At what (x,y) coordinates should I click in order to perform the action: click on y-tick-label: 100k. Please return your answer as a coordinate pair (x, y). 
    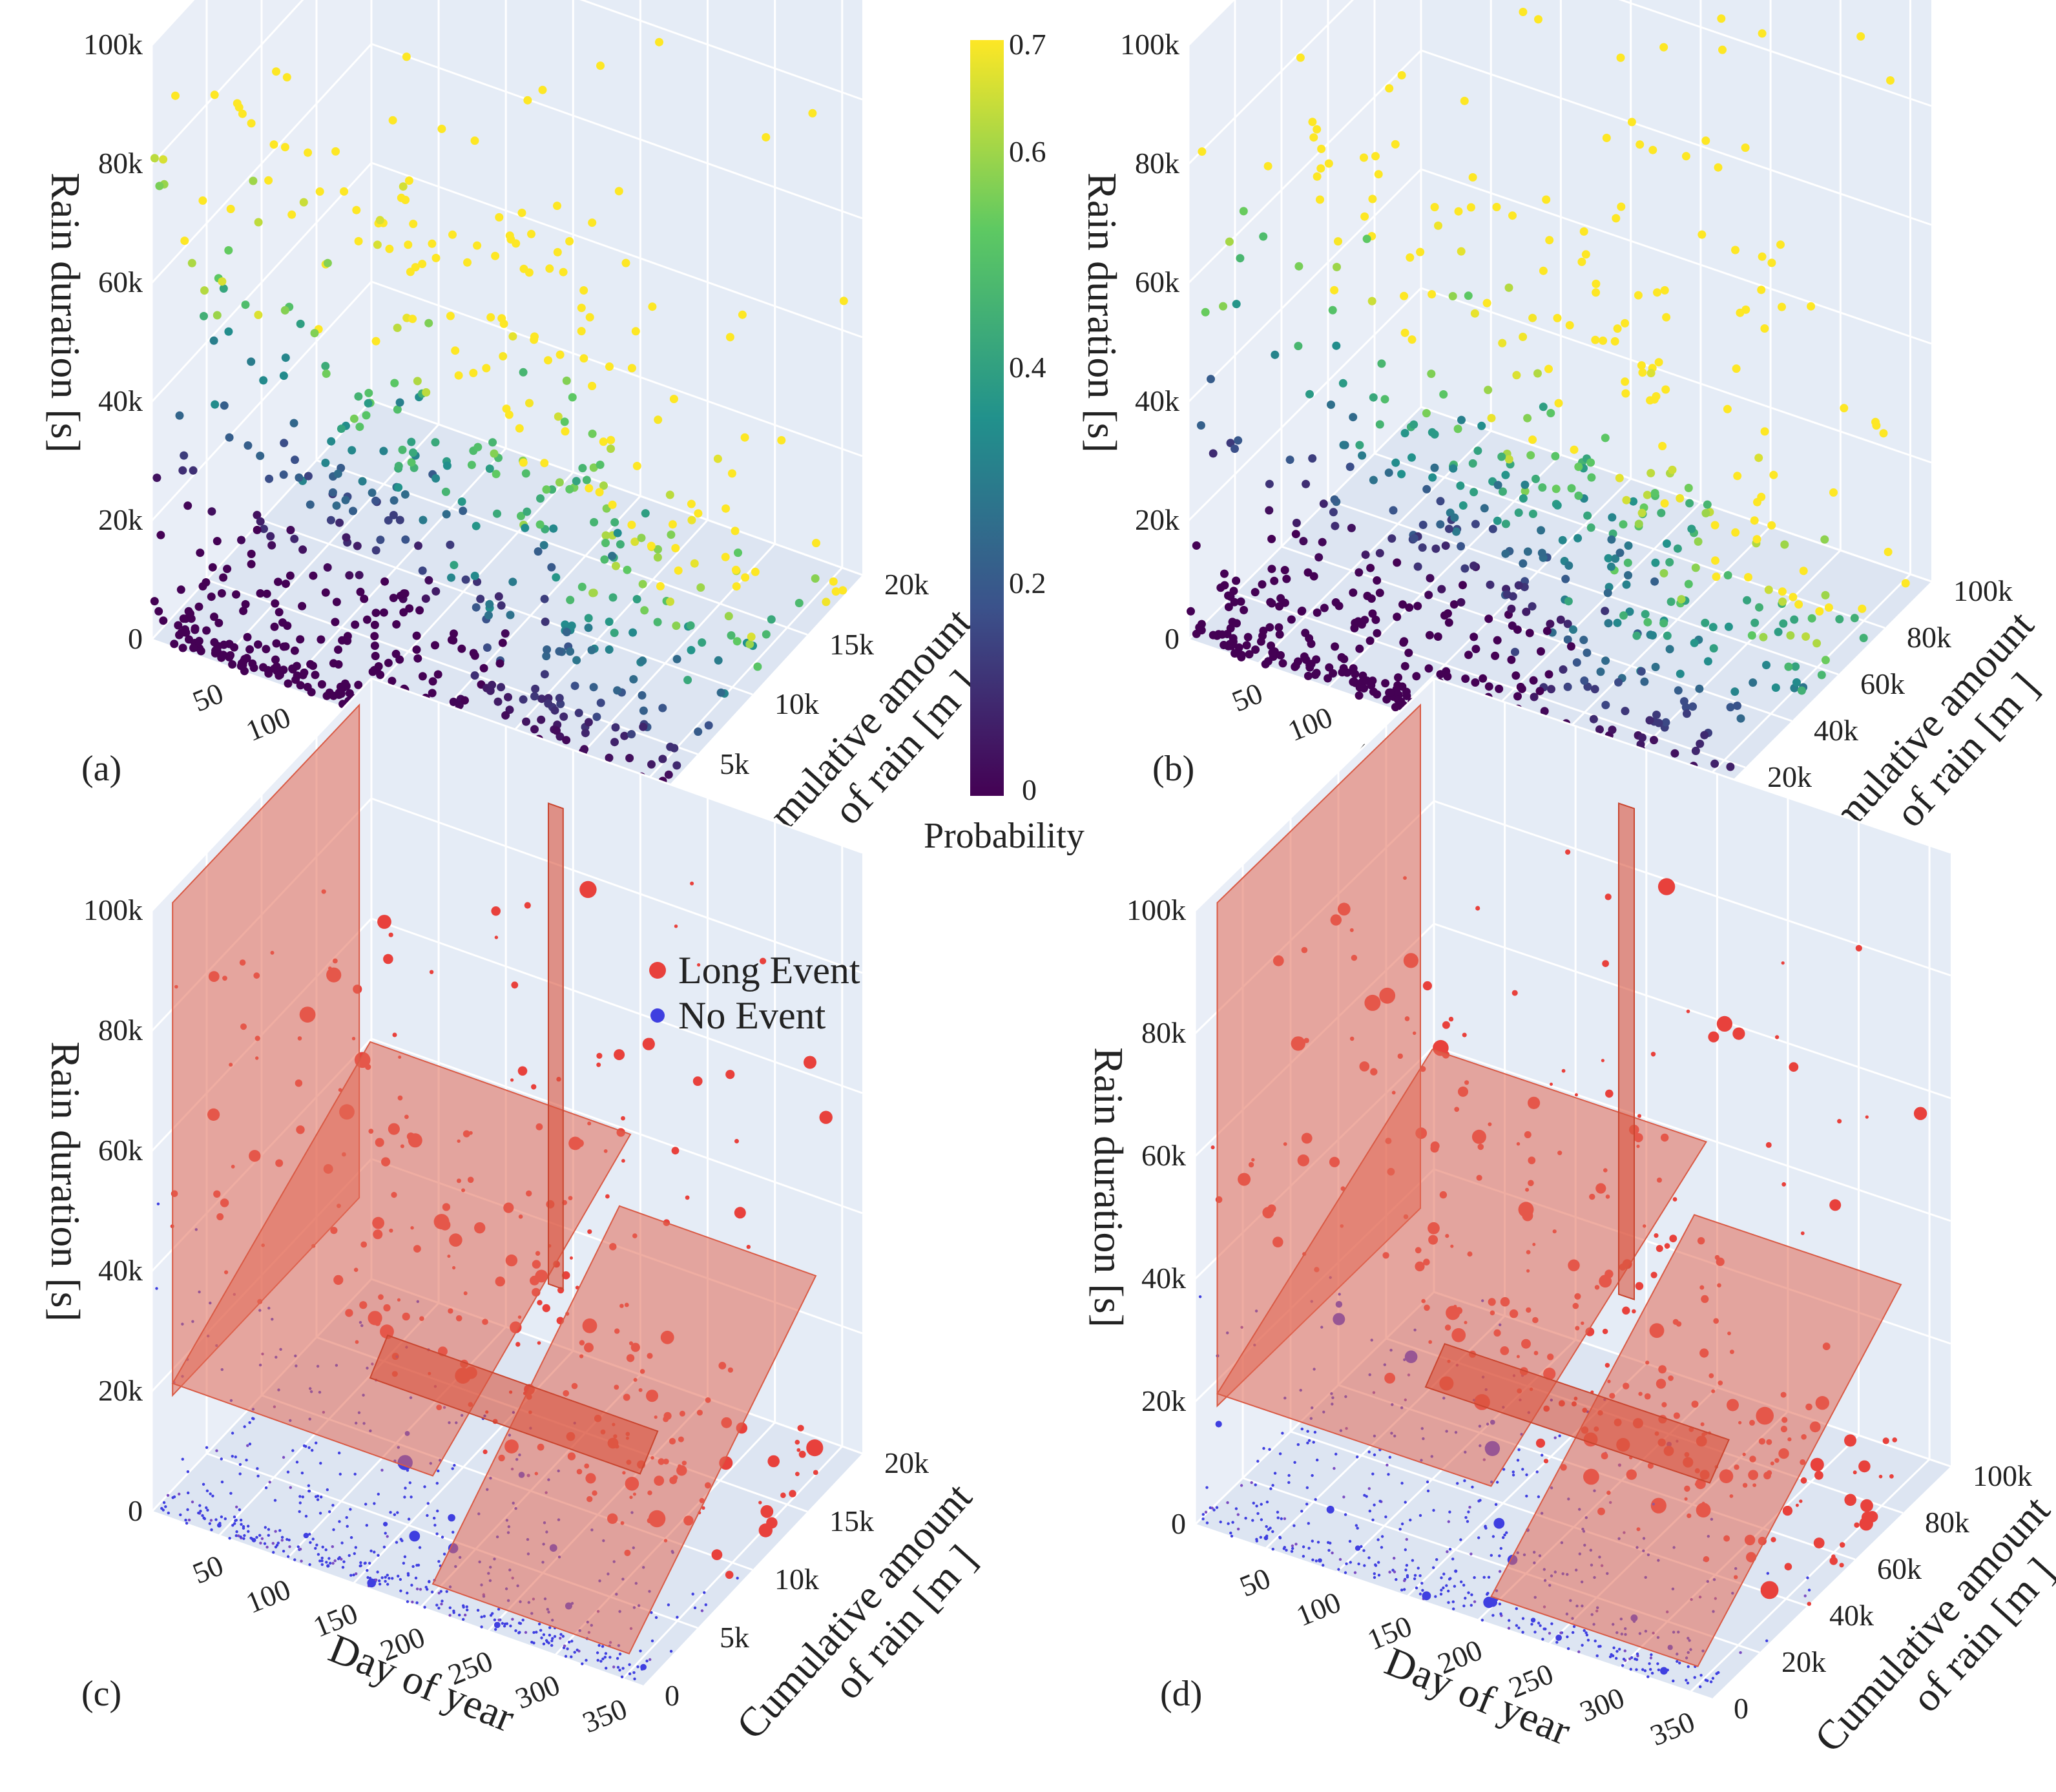
    Looking at the image, I should click on (2002, 1475).